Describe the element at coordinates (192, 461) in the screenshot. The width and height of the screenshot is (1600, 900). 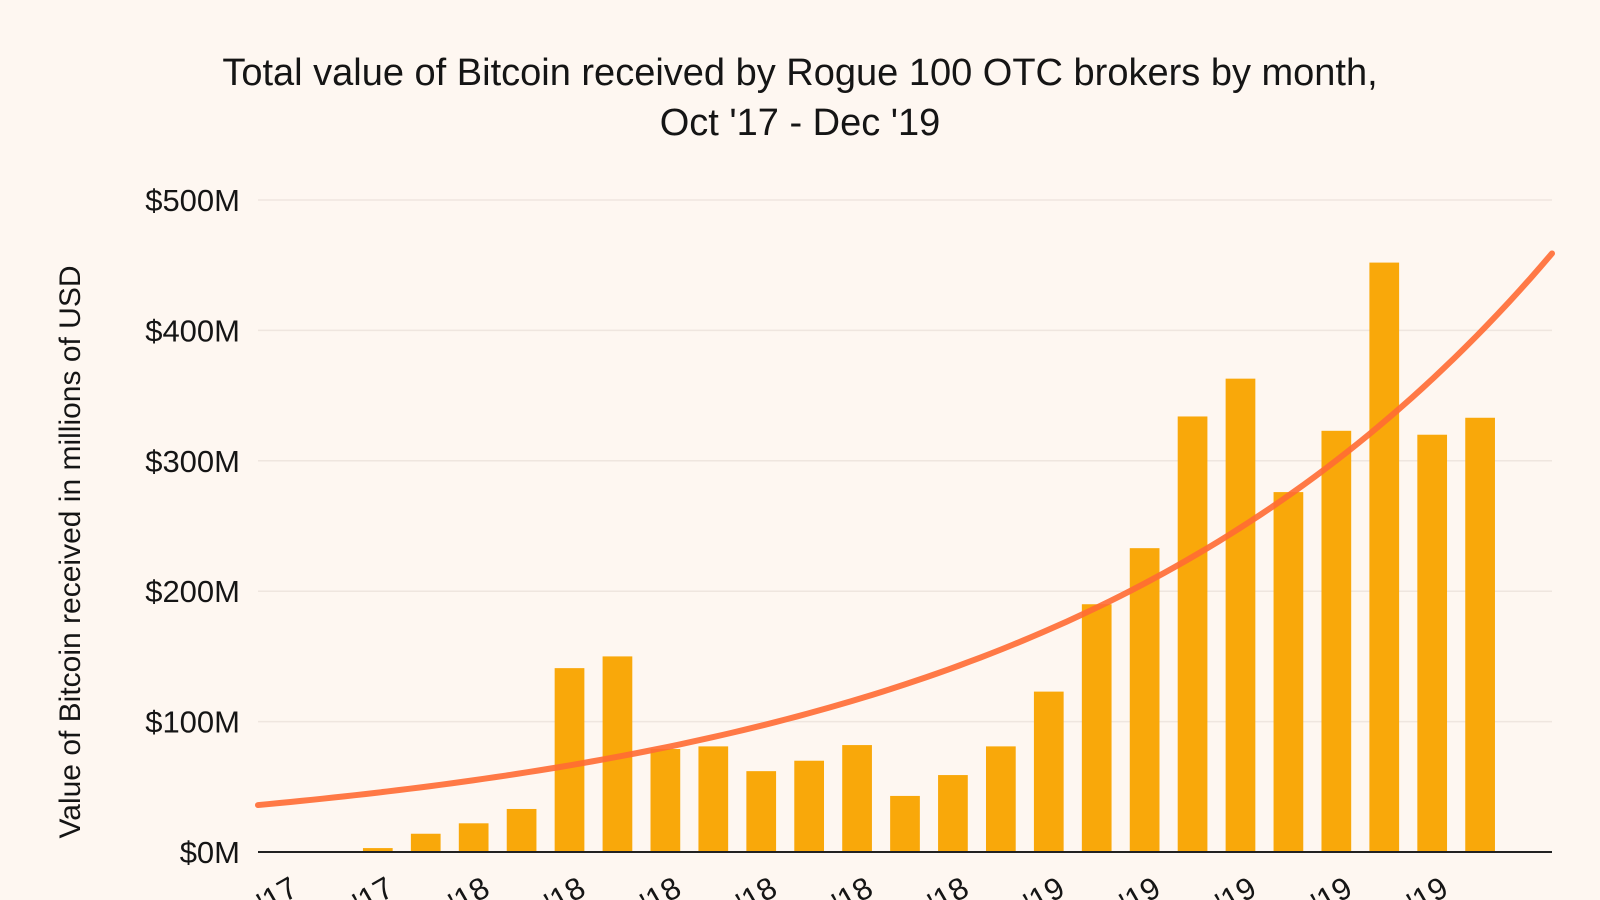
I see `y-tick-label: $300M` at that location.